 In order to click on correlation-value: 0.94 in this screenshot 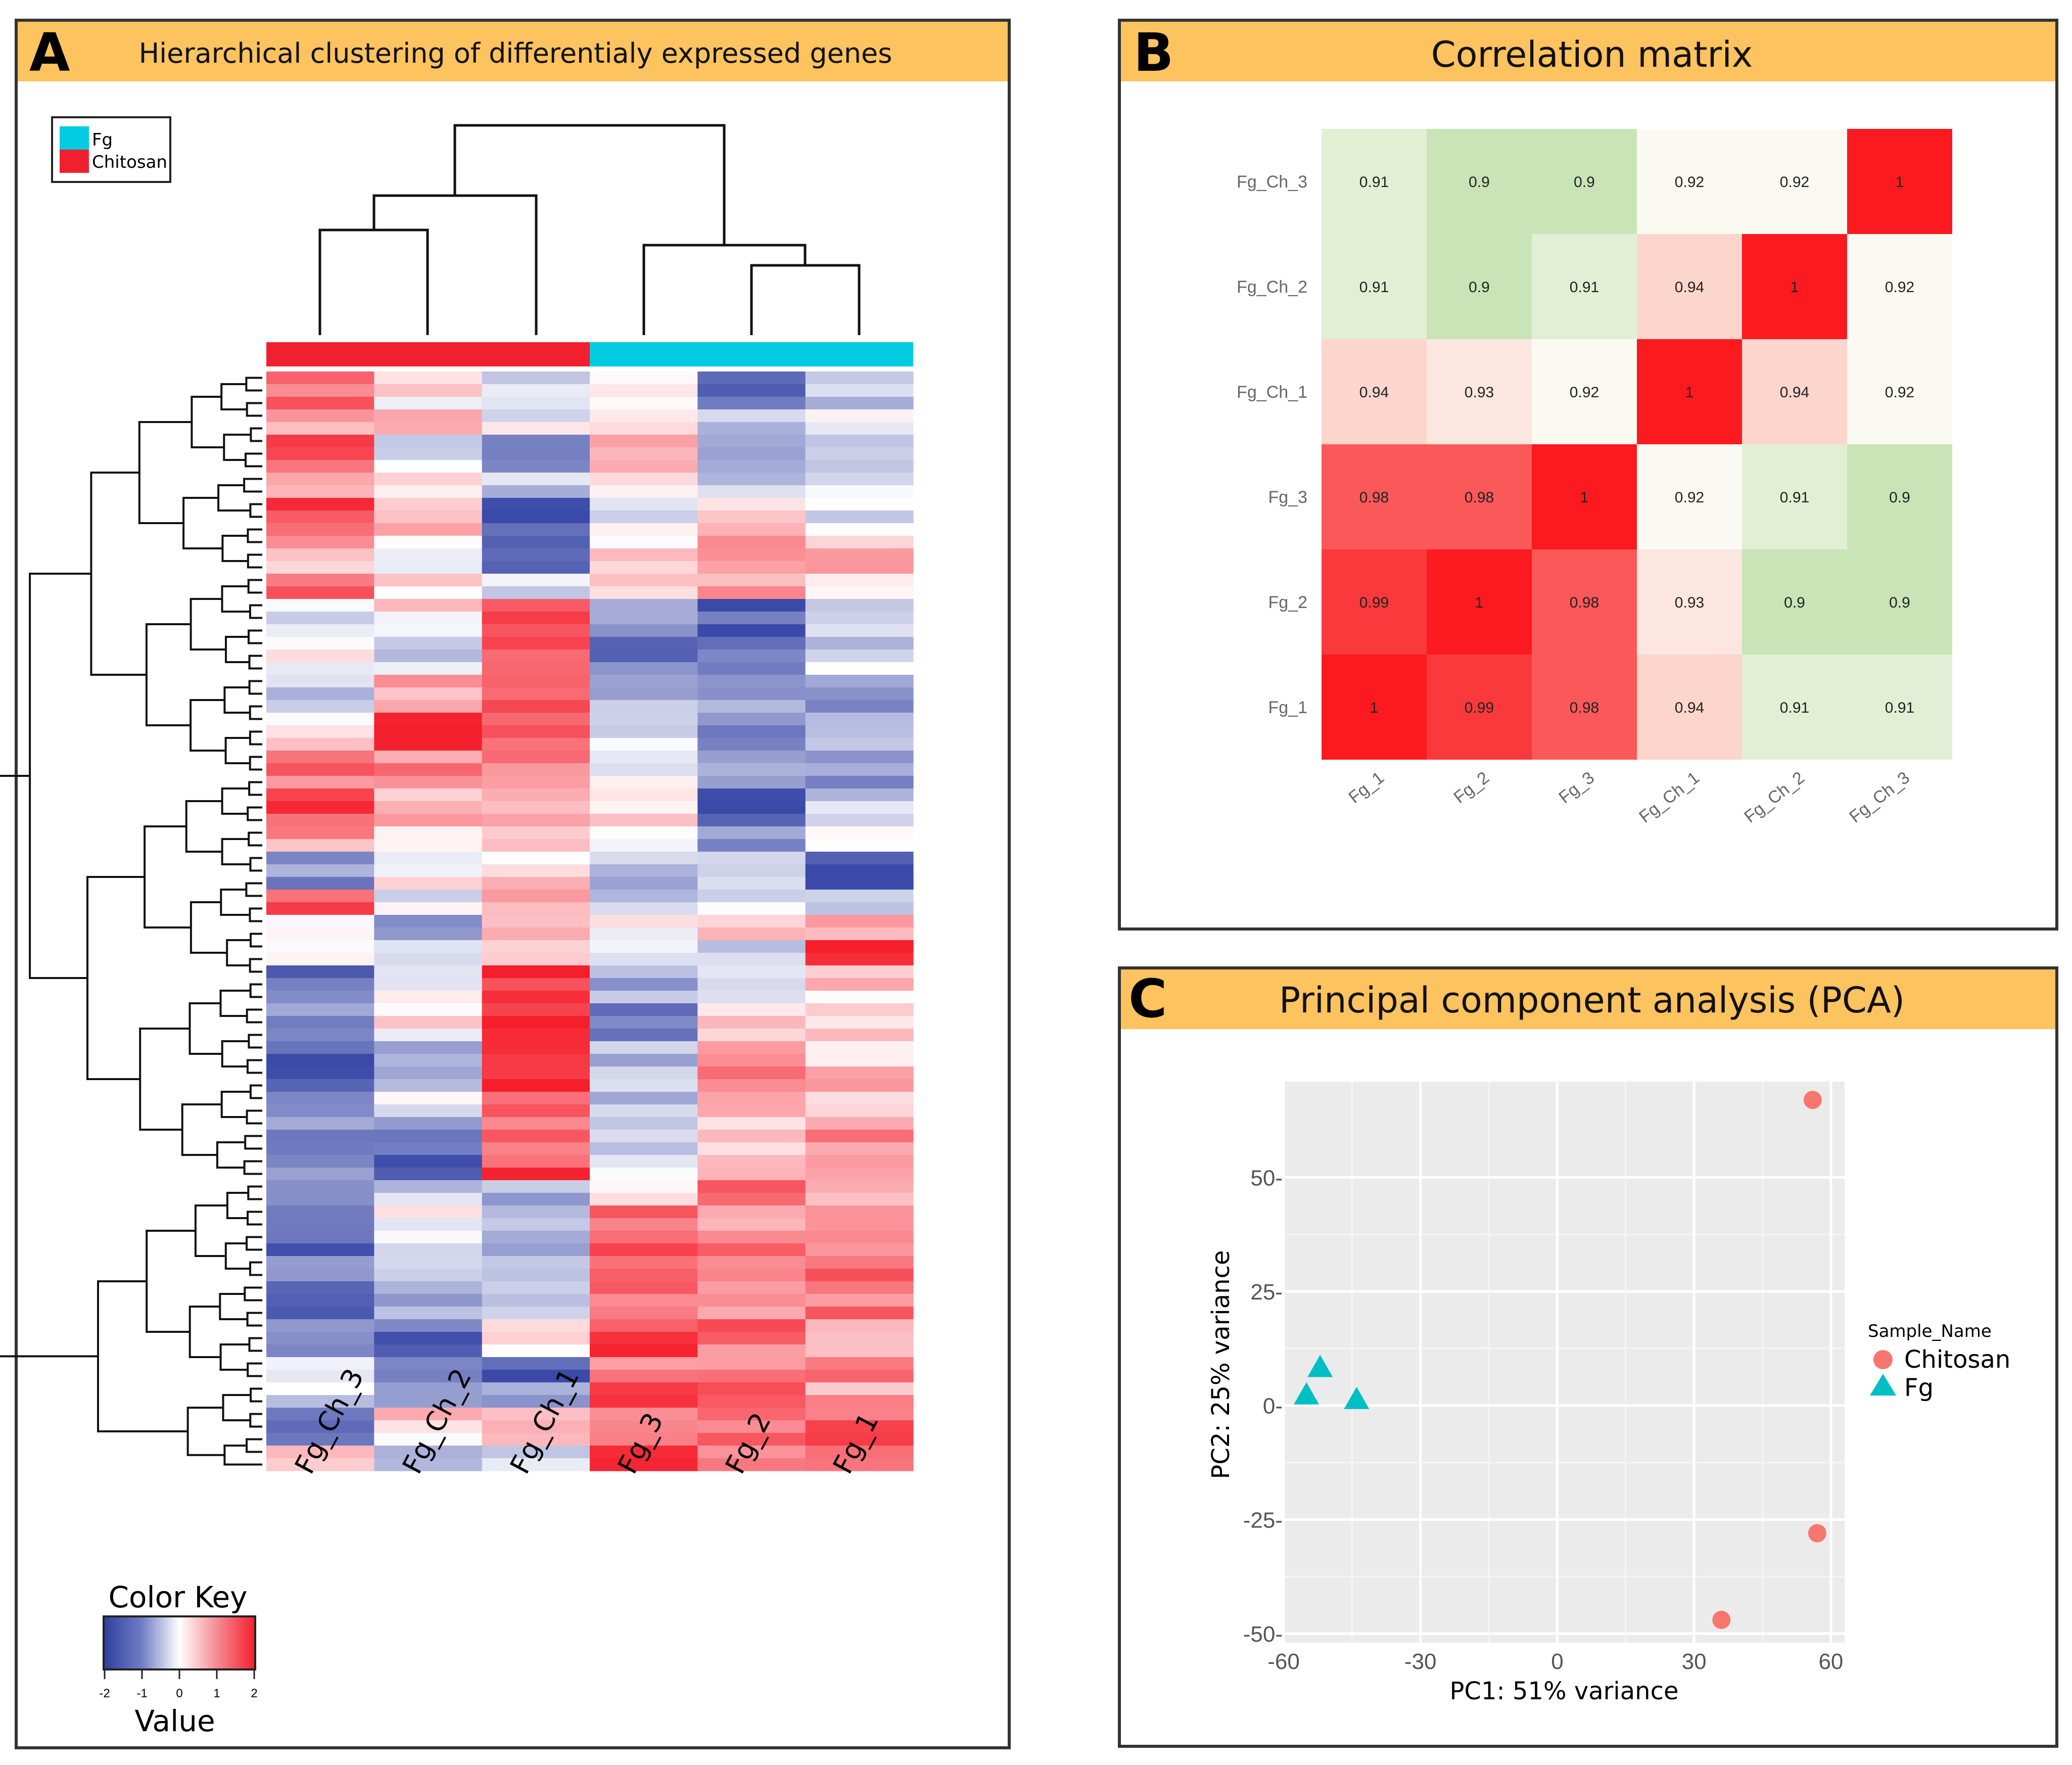, I will do `click(1689, 708)`.